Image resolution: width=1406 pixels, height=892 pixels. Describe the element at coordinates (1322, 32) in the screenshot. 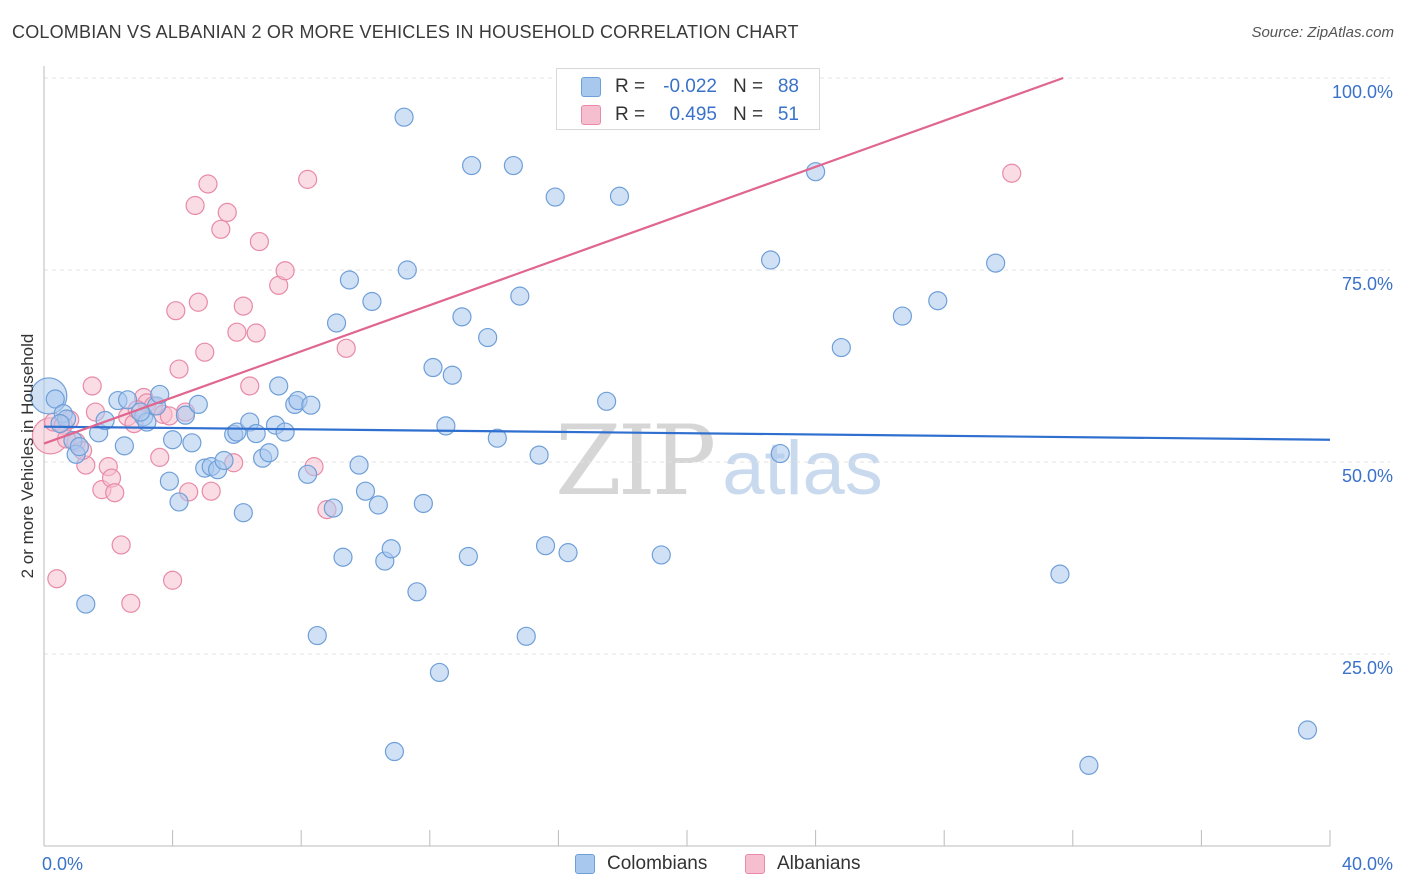

I see `source-credit: Source: ZipAtlas.com` at that location.